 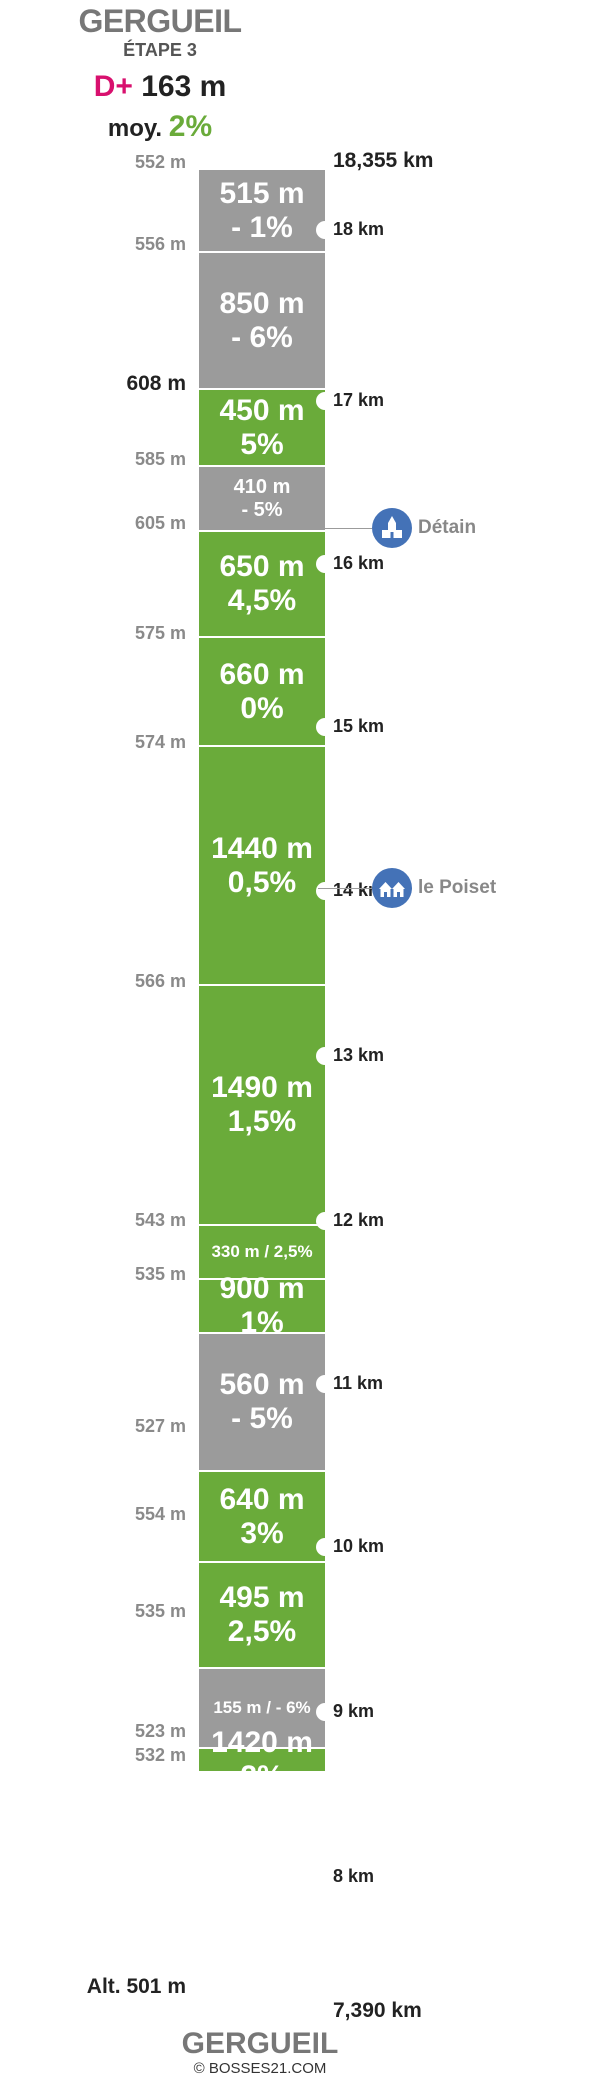 What do you see at coordinates (160, 162) in the screenshot?
I see `altitude-label: 552 m` at bounding box center [160, 162].